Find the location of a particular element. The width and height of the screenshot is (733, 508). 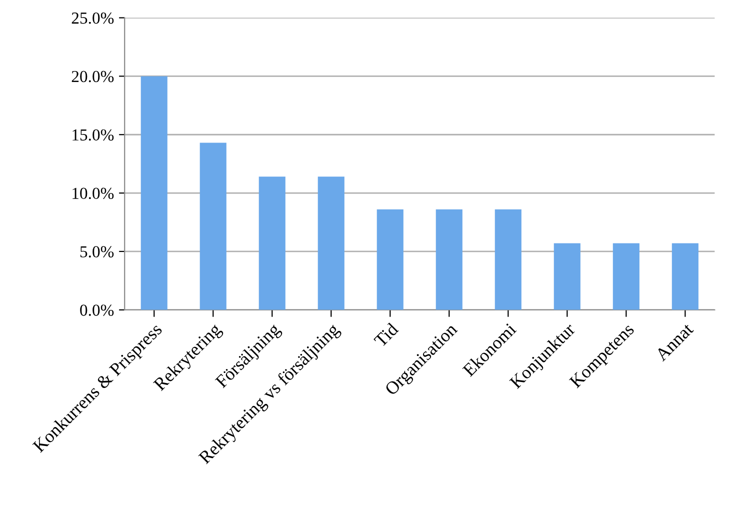

y-tick-label: 25.0% is located at coordinates (93, 18).